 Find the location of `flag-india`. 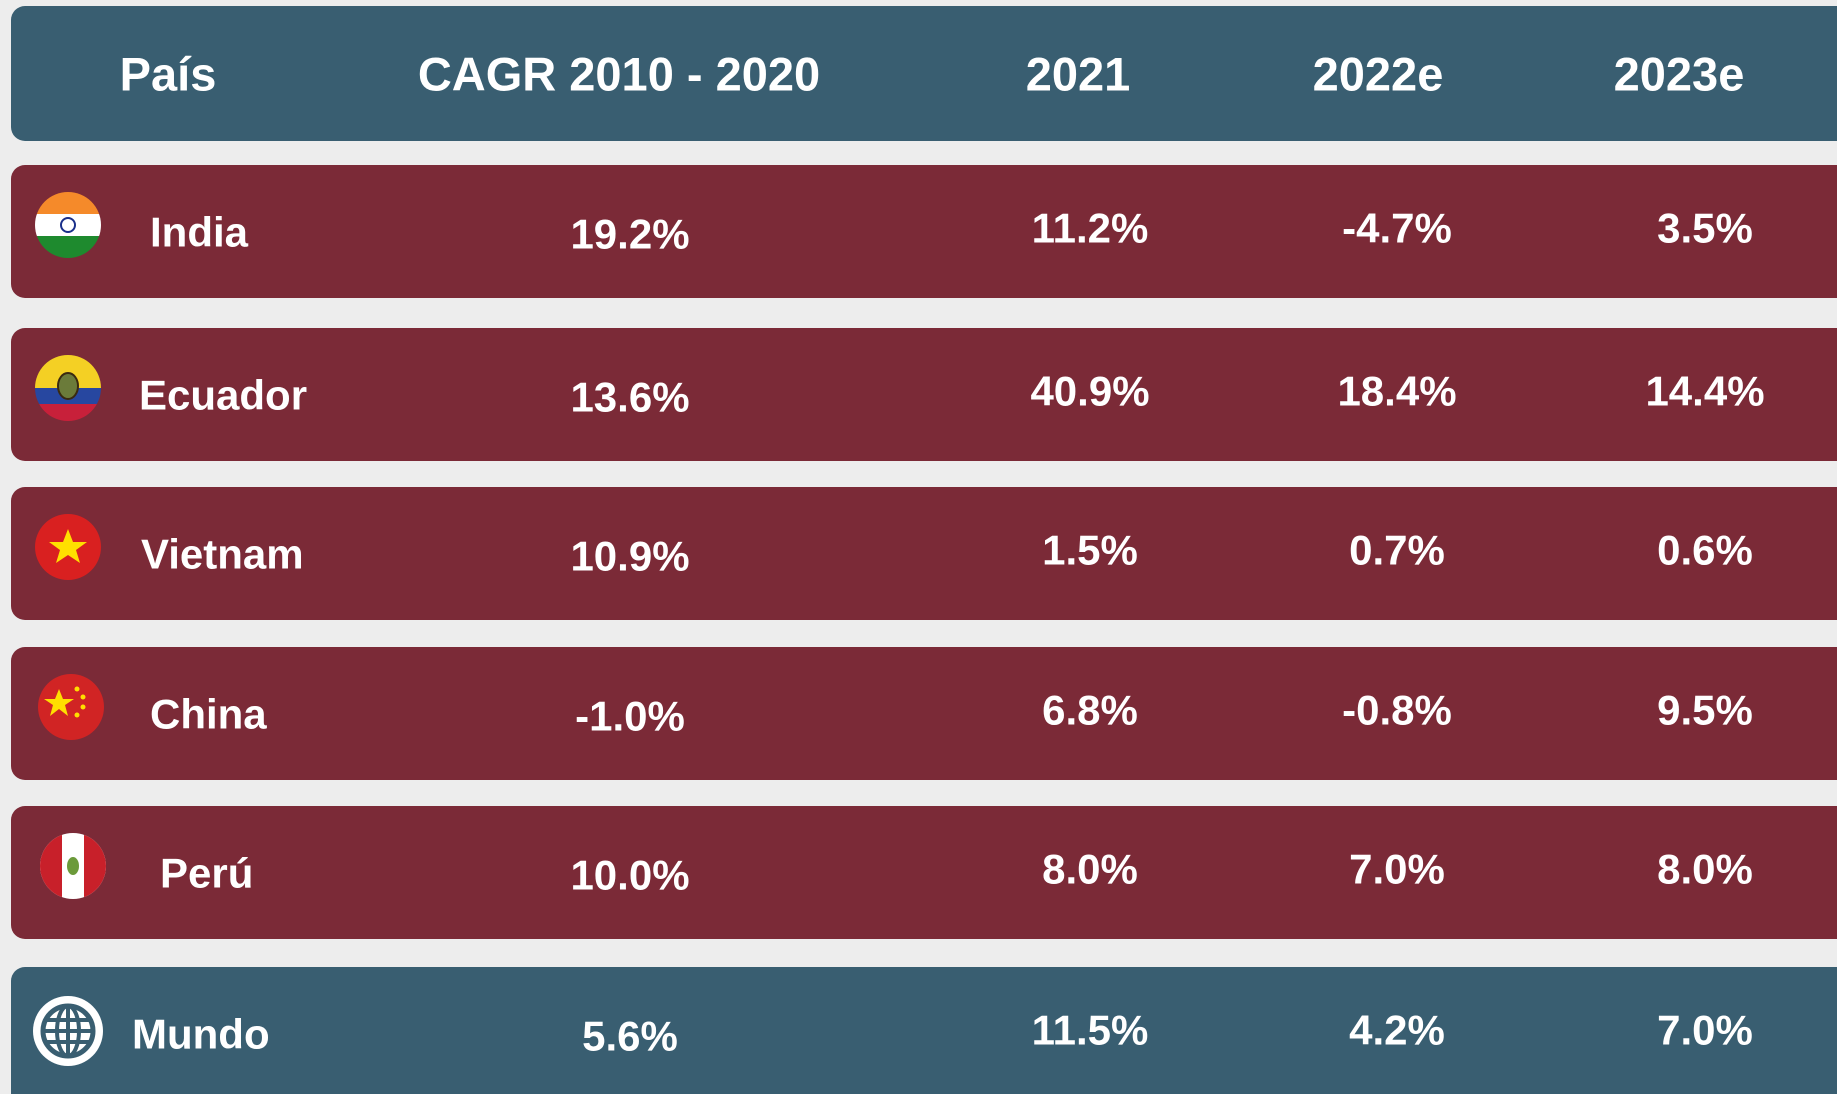

flag-india is located at coordinates (68, 225).